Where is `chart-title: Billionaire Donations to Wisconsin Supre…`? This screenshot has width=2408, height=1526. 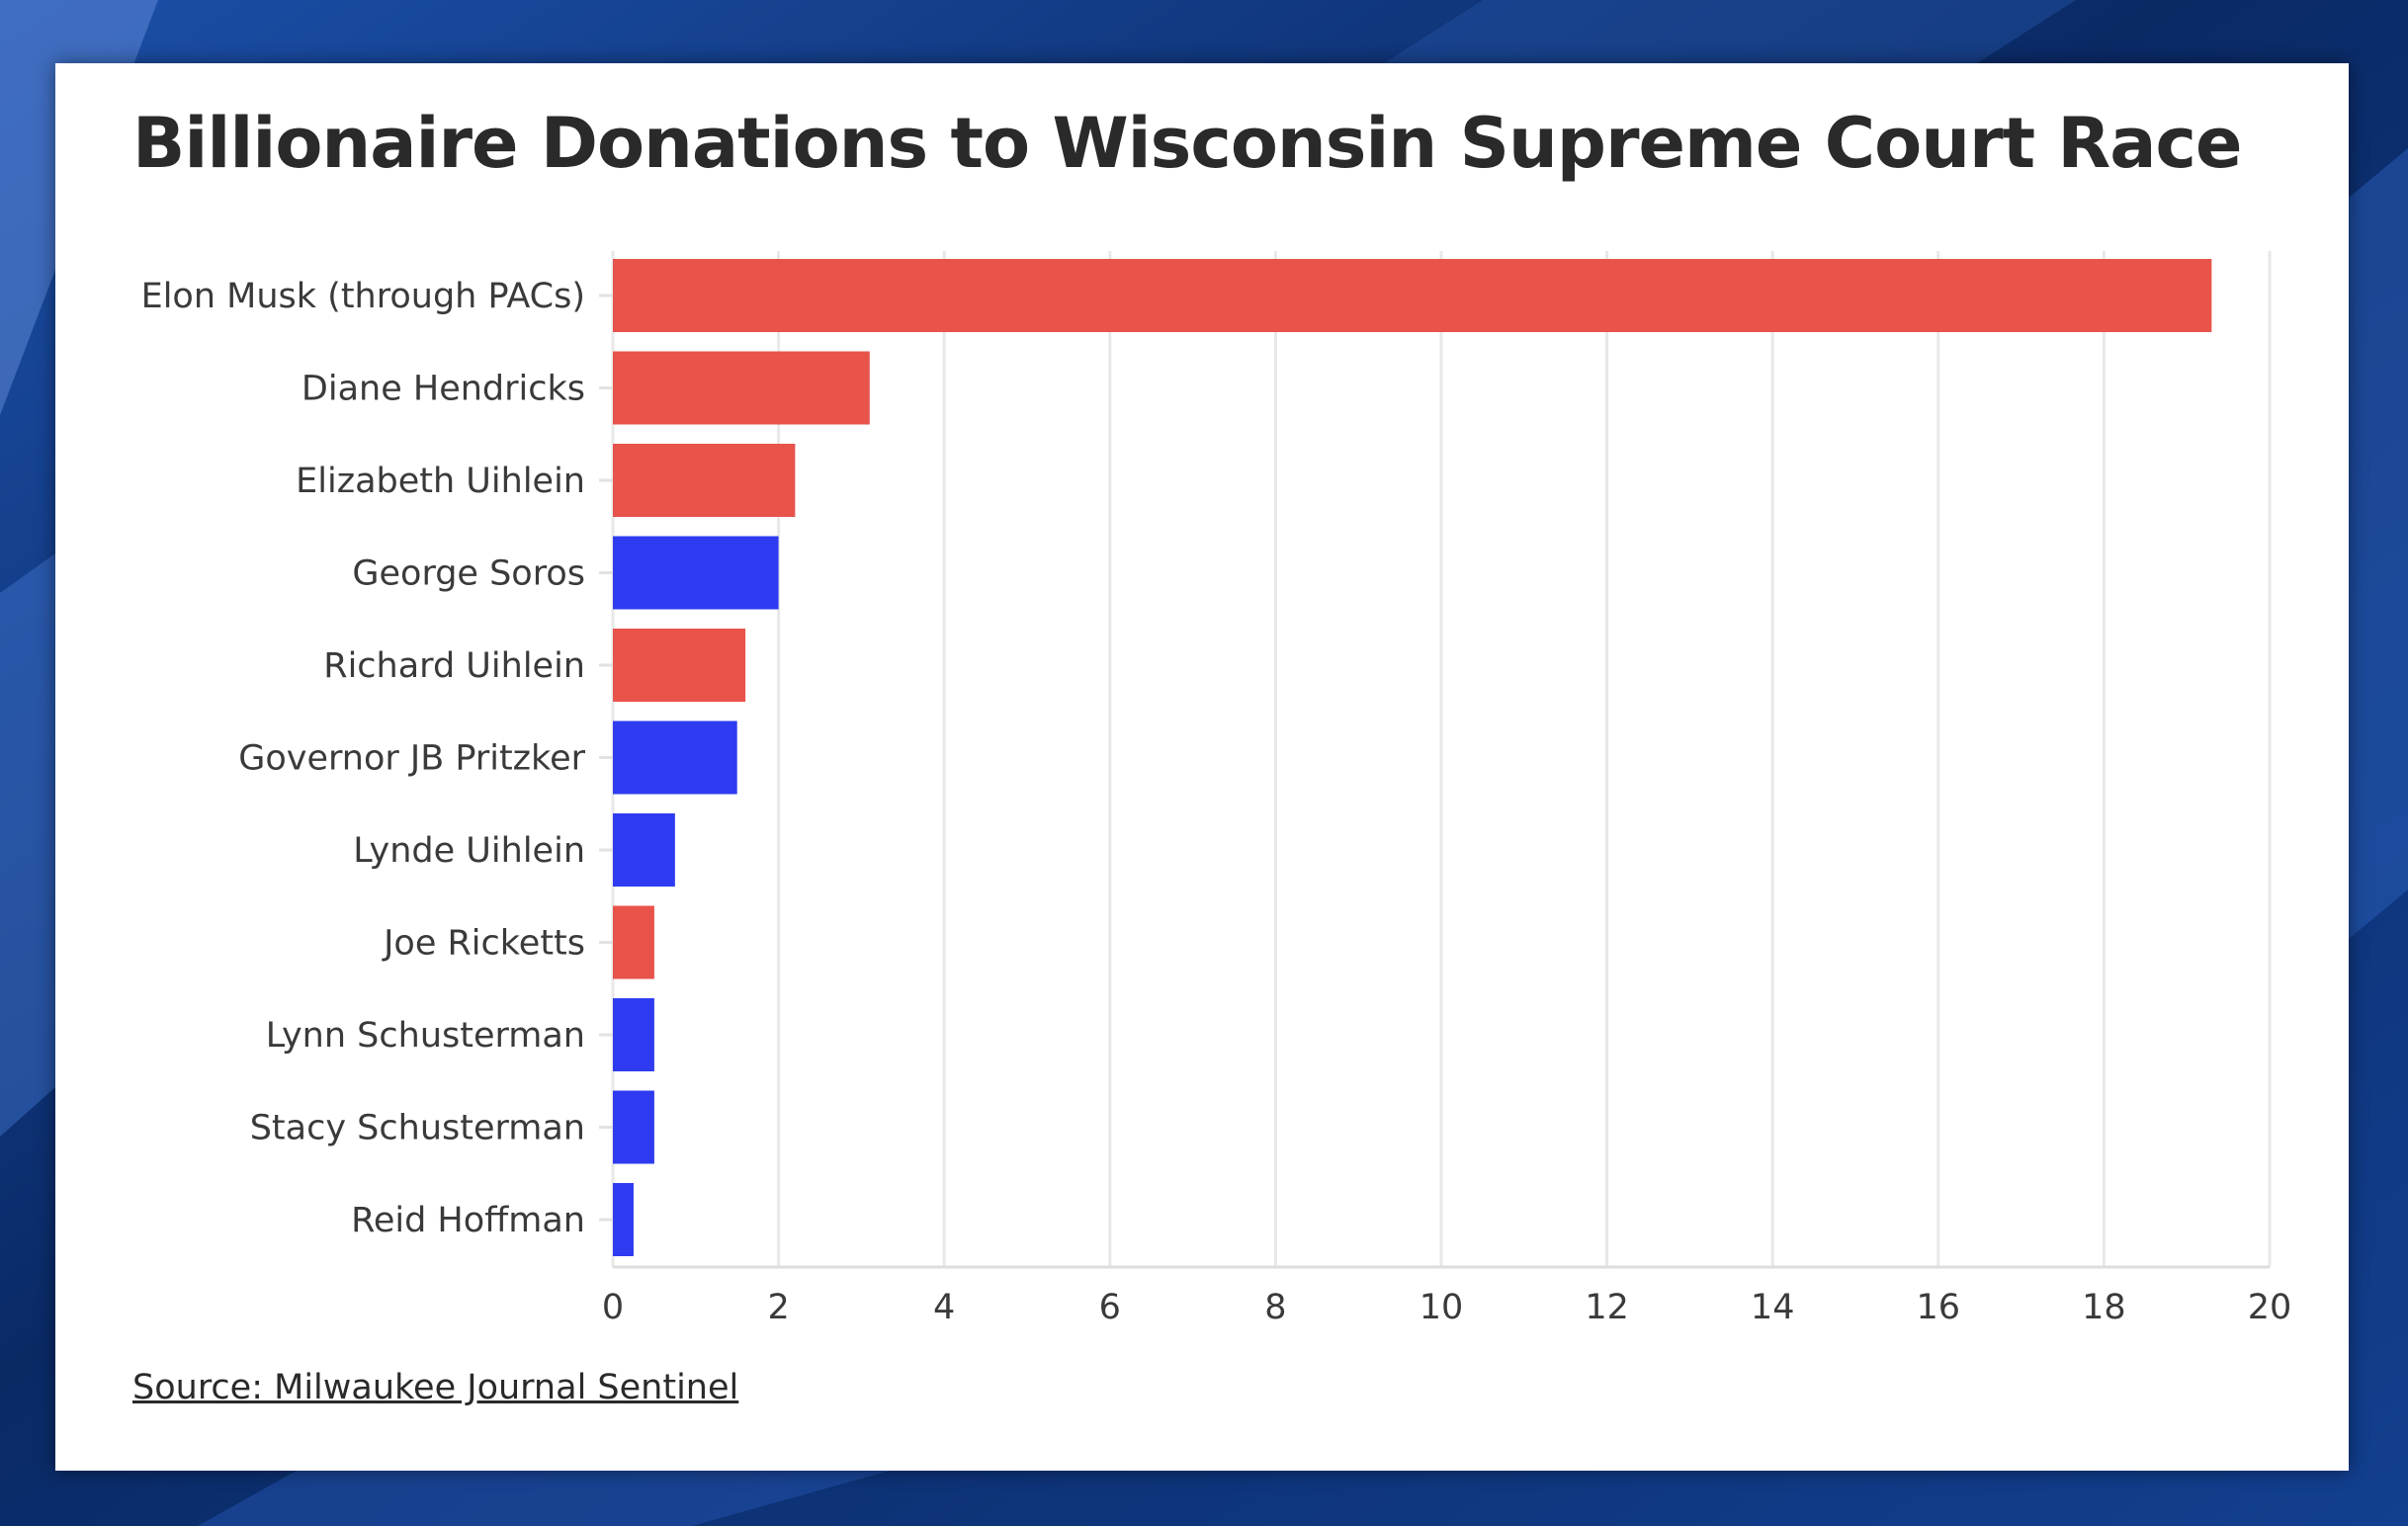
chart-title: Billionaire Donations to Wisconsin Supre… is located at coordinates (1188, 143).